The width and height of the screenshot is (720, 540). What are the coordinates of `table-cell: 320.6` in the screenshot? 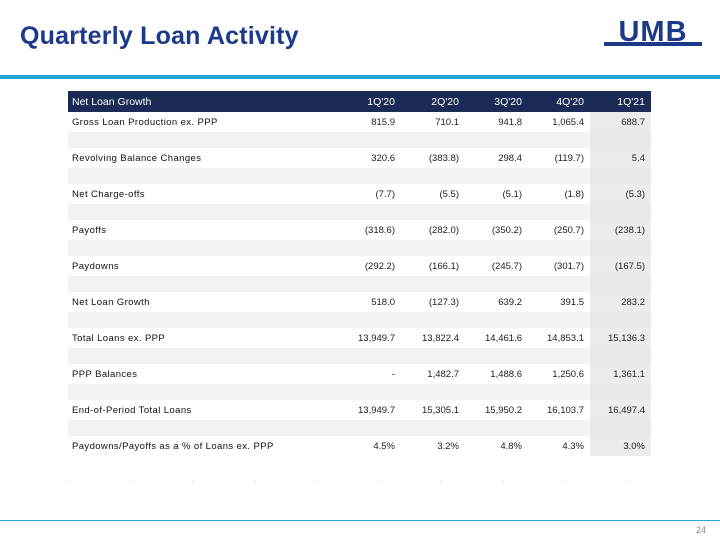 It's located at (383, 158).